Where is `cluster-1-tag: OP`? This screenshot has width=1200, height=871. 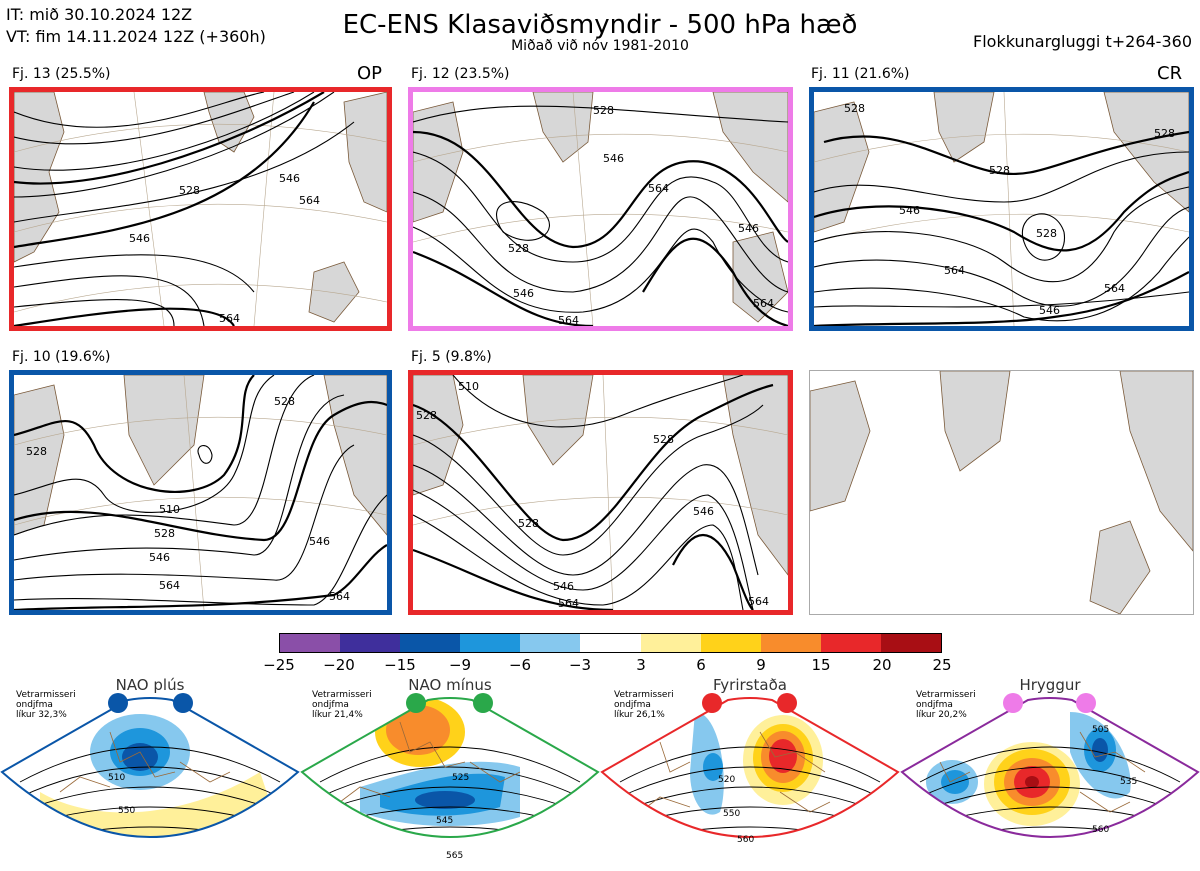 cluster-1-tag: OP is located at coordinates (370, 73).